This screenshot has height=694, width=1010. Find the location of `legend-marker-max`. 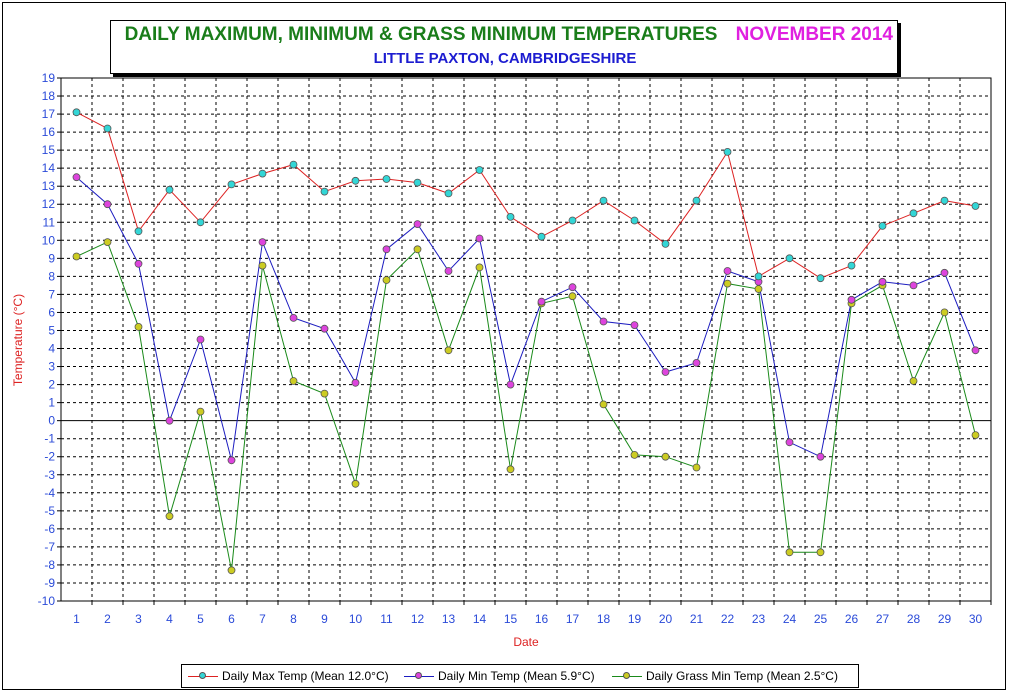

legend-marker-max is located at coordinates (202, 675).